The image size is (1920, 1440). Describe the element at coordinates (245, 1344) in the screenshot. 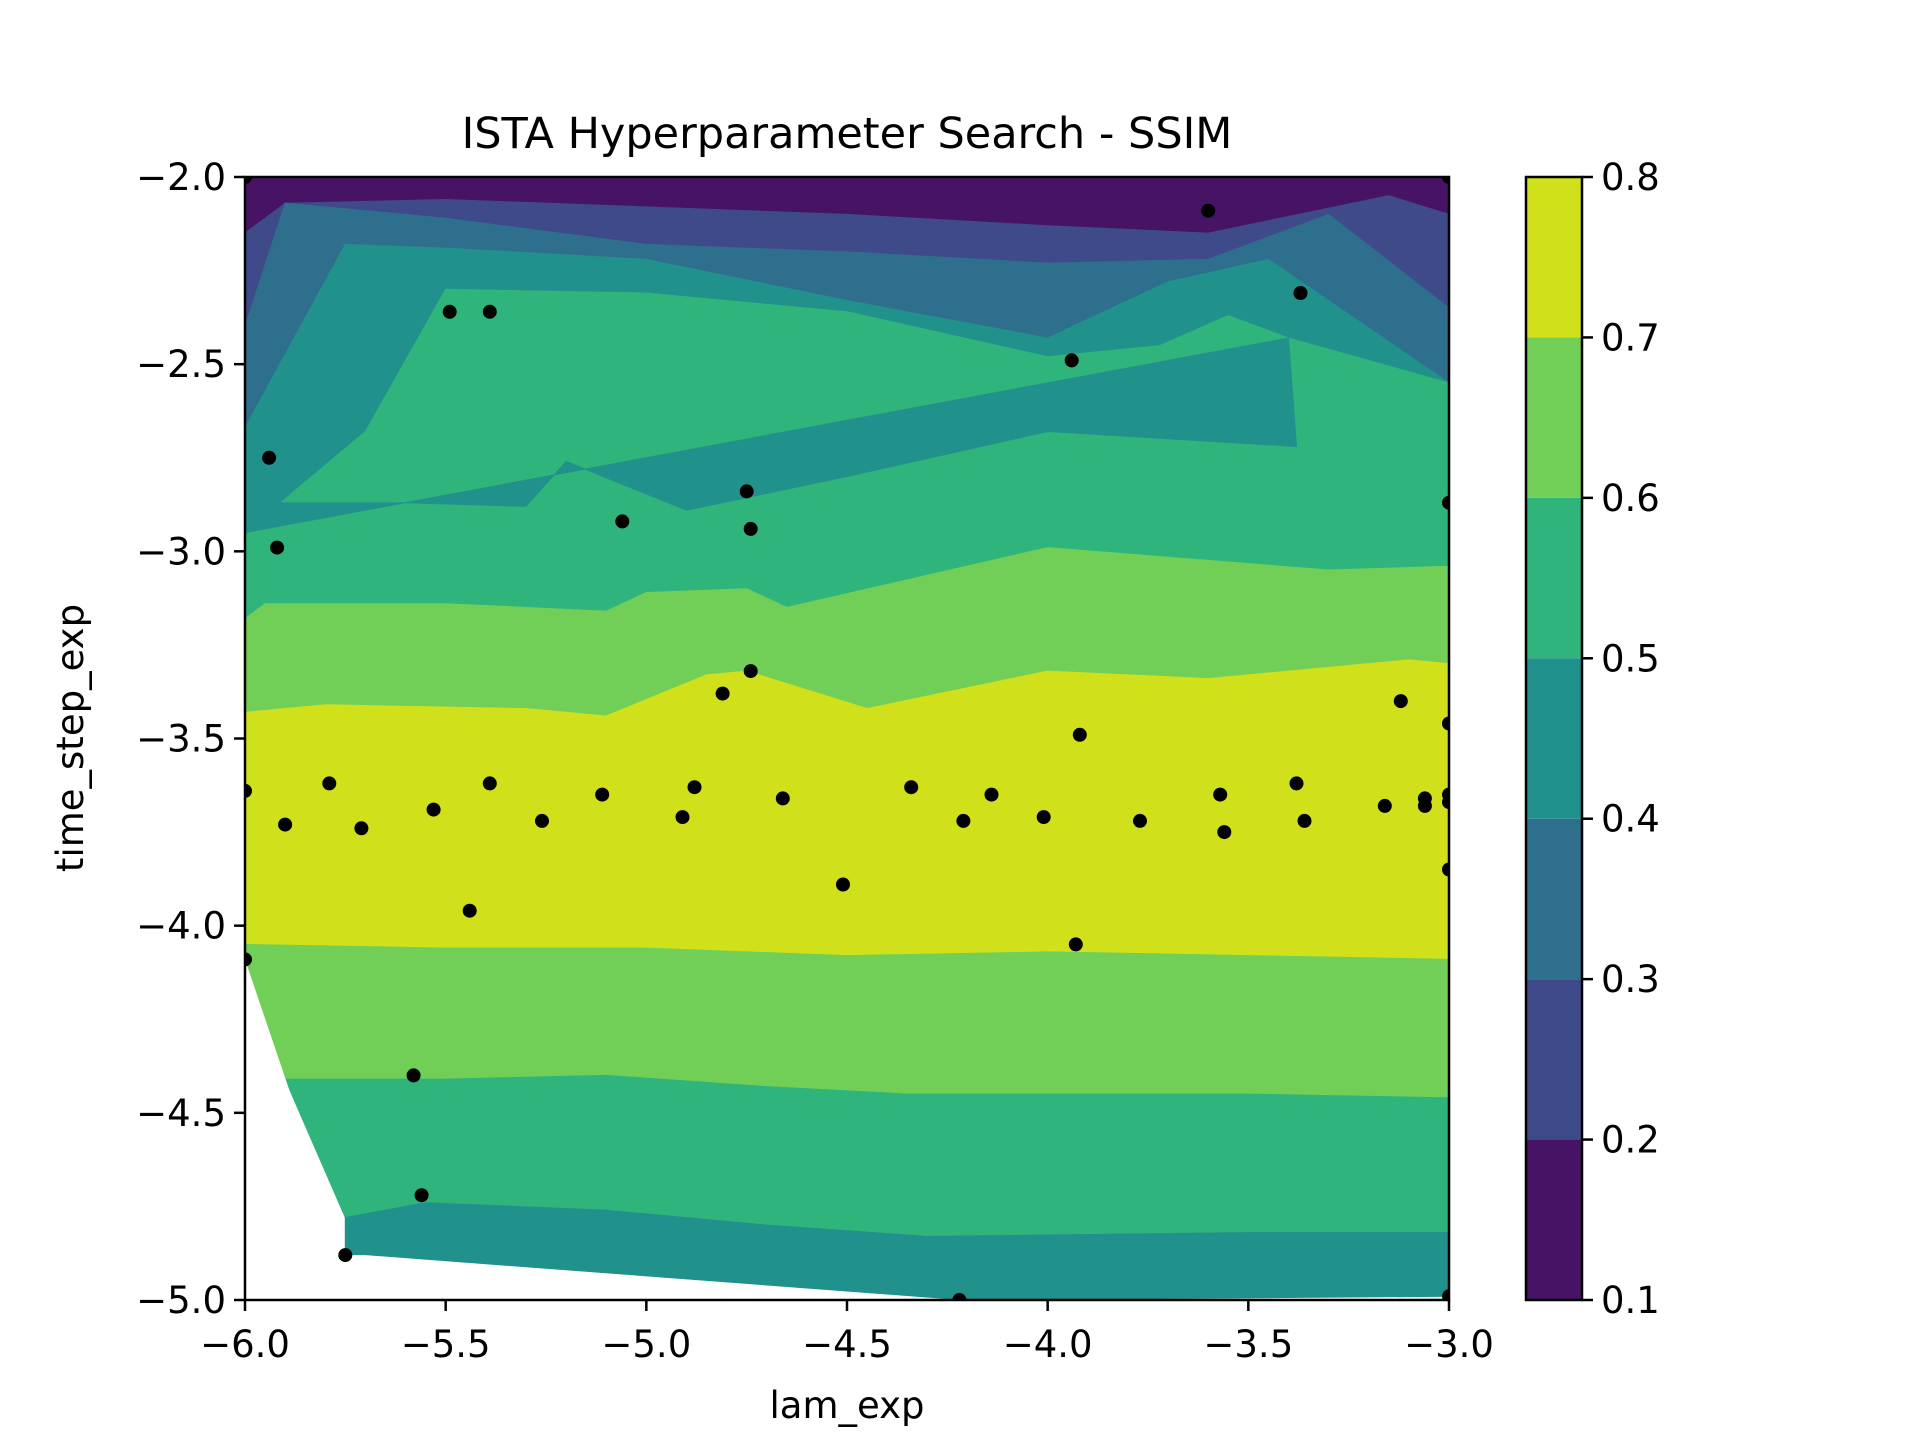

I see `x-tick-label: −6.0` at that location.